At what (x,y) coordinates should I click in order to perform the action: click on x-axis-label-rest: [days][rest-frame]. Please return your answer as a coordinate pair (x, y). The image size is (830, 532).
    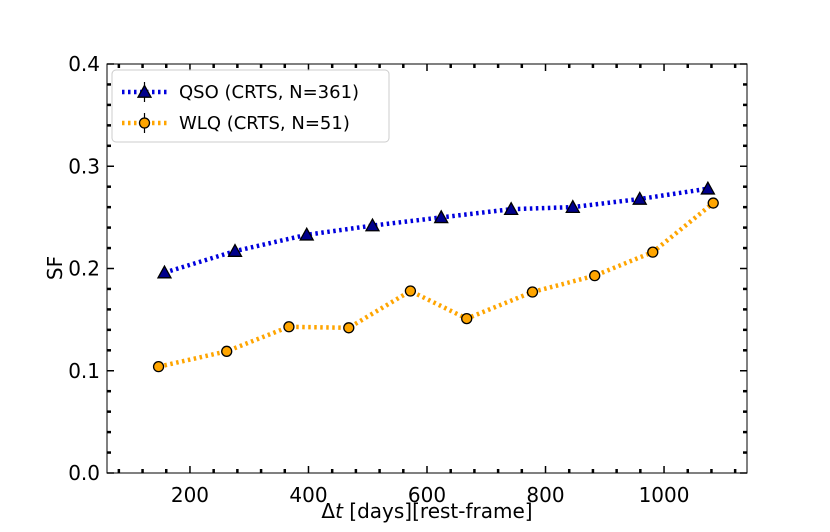
    Looking at the image, I should click on (438, 511).